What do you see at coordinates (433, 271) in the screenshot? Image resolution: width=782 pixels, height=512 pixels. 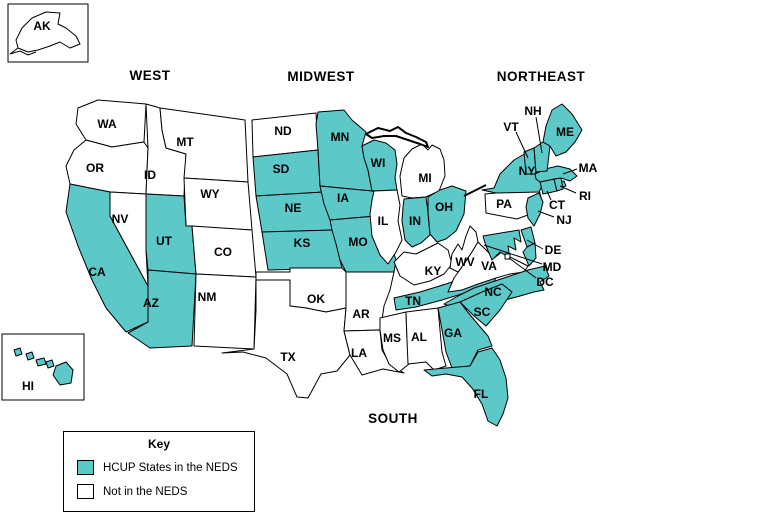 I see `state-KY-label: KY` at bounding box center [433, 271].